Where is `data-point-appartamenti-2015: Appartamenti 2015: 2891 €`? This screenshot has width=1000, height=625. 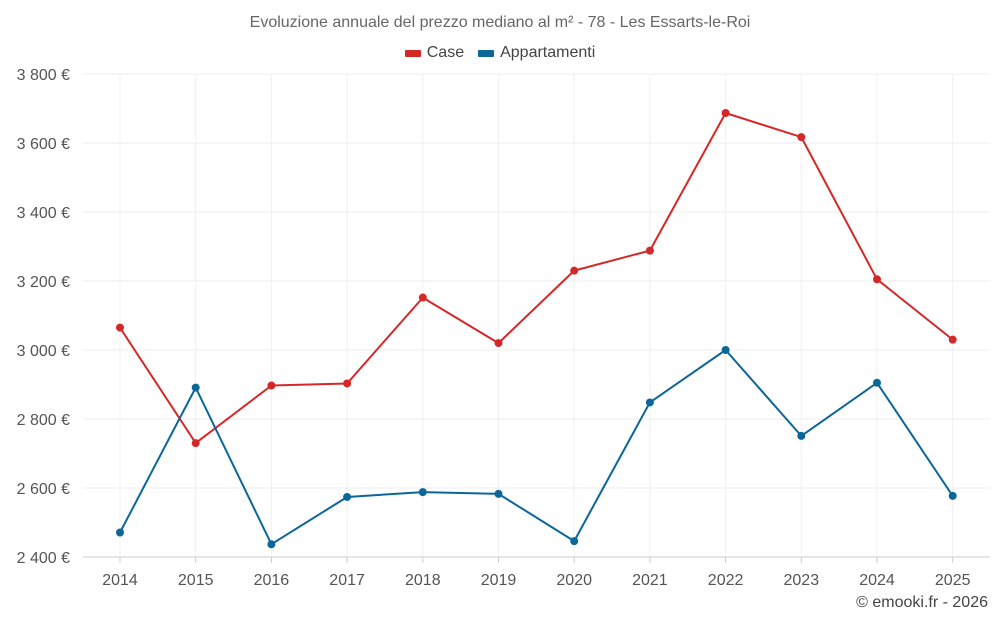
data-point-appartamenti-2015: Appartamenti 2015: 2891 € is located at coordinates (195, 387).